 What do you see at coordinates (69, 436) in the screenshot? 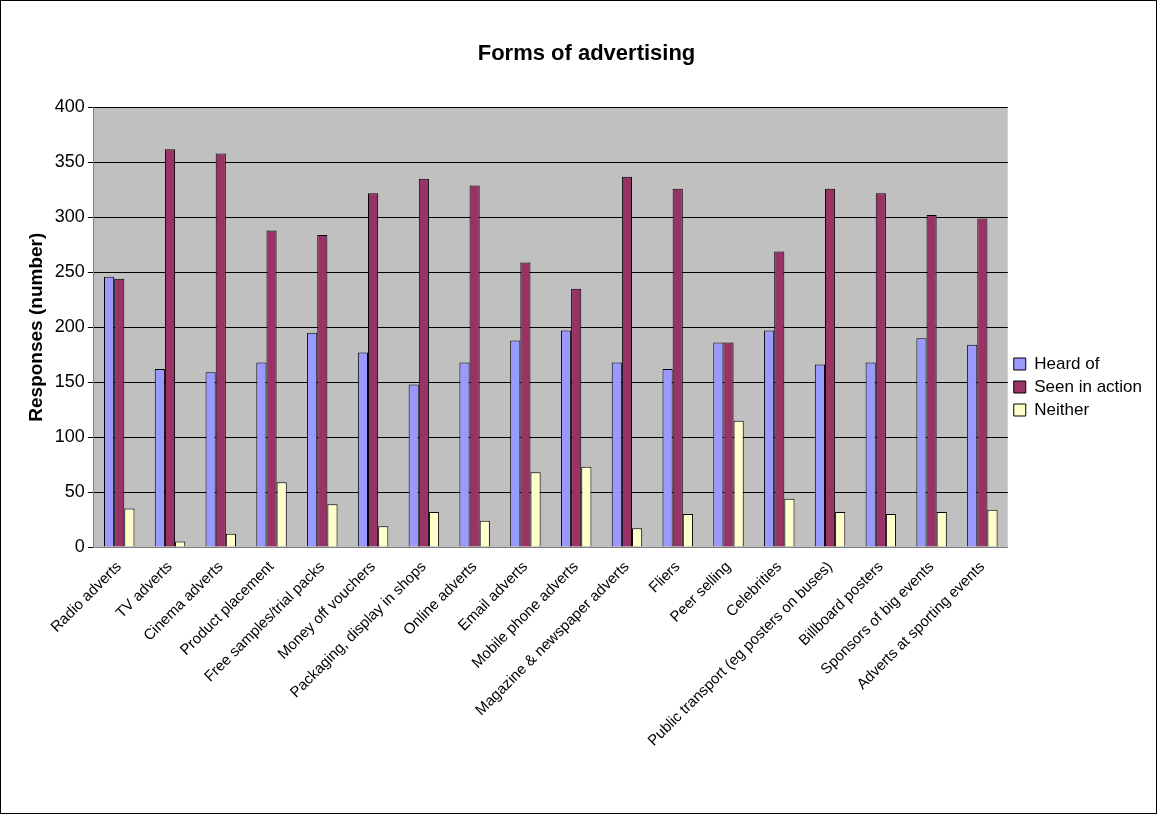
I see `y-tick-label: 100` at bounding box center [69, 436].